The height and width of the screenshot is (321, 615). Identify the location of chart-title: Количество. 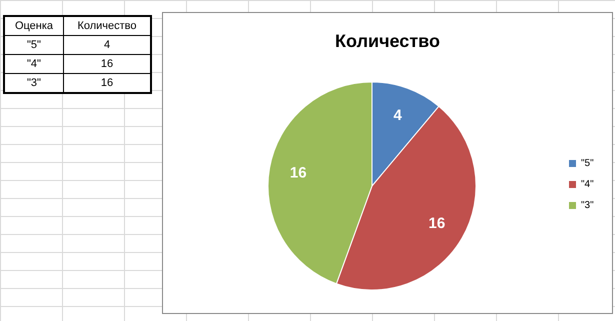
(387, 41).